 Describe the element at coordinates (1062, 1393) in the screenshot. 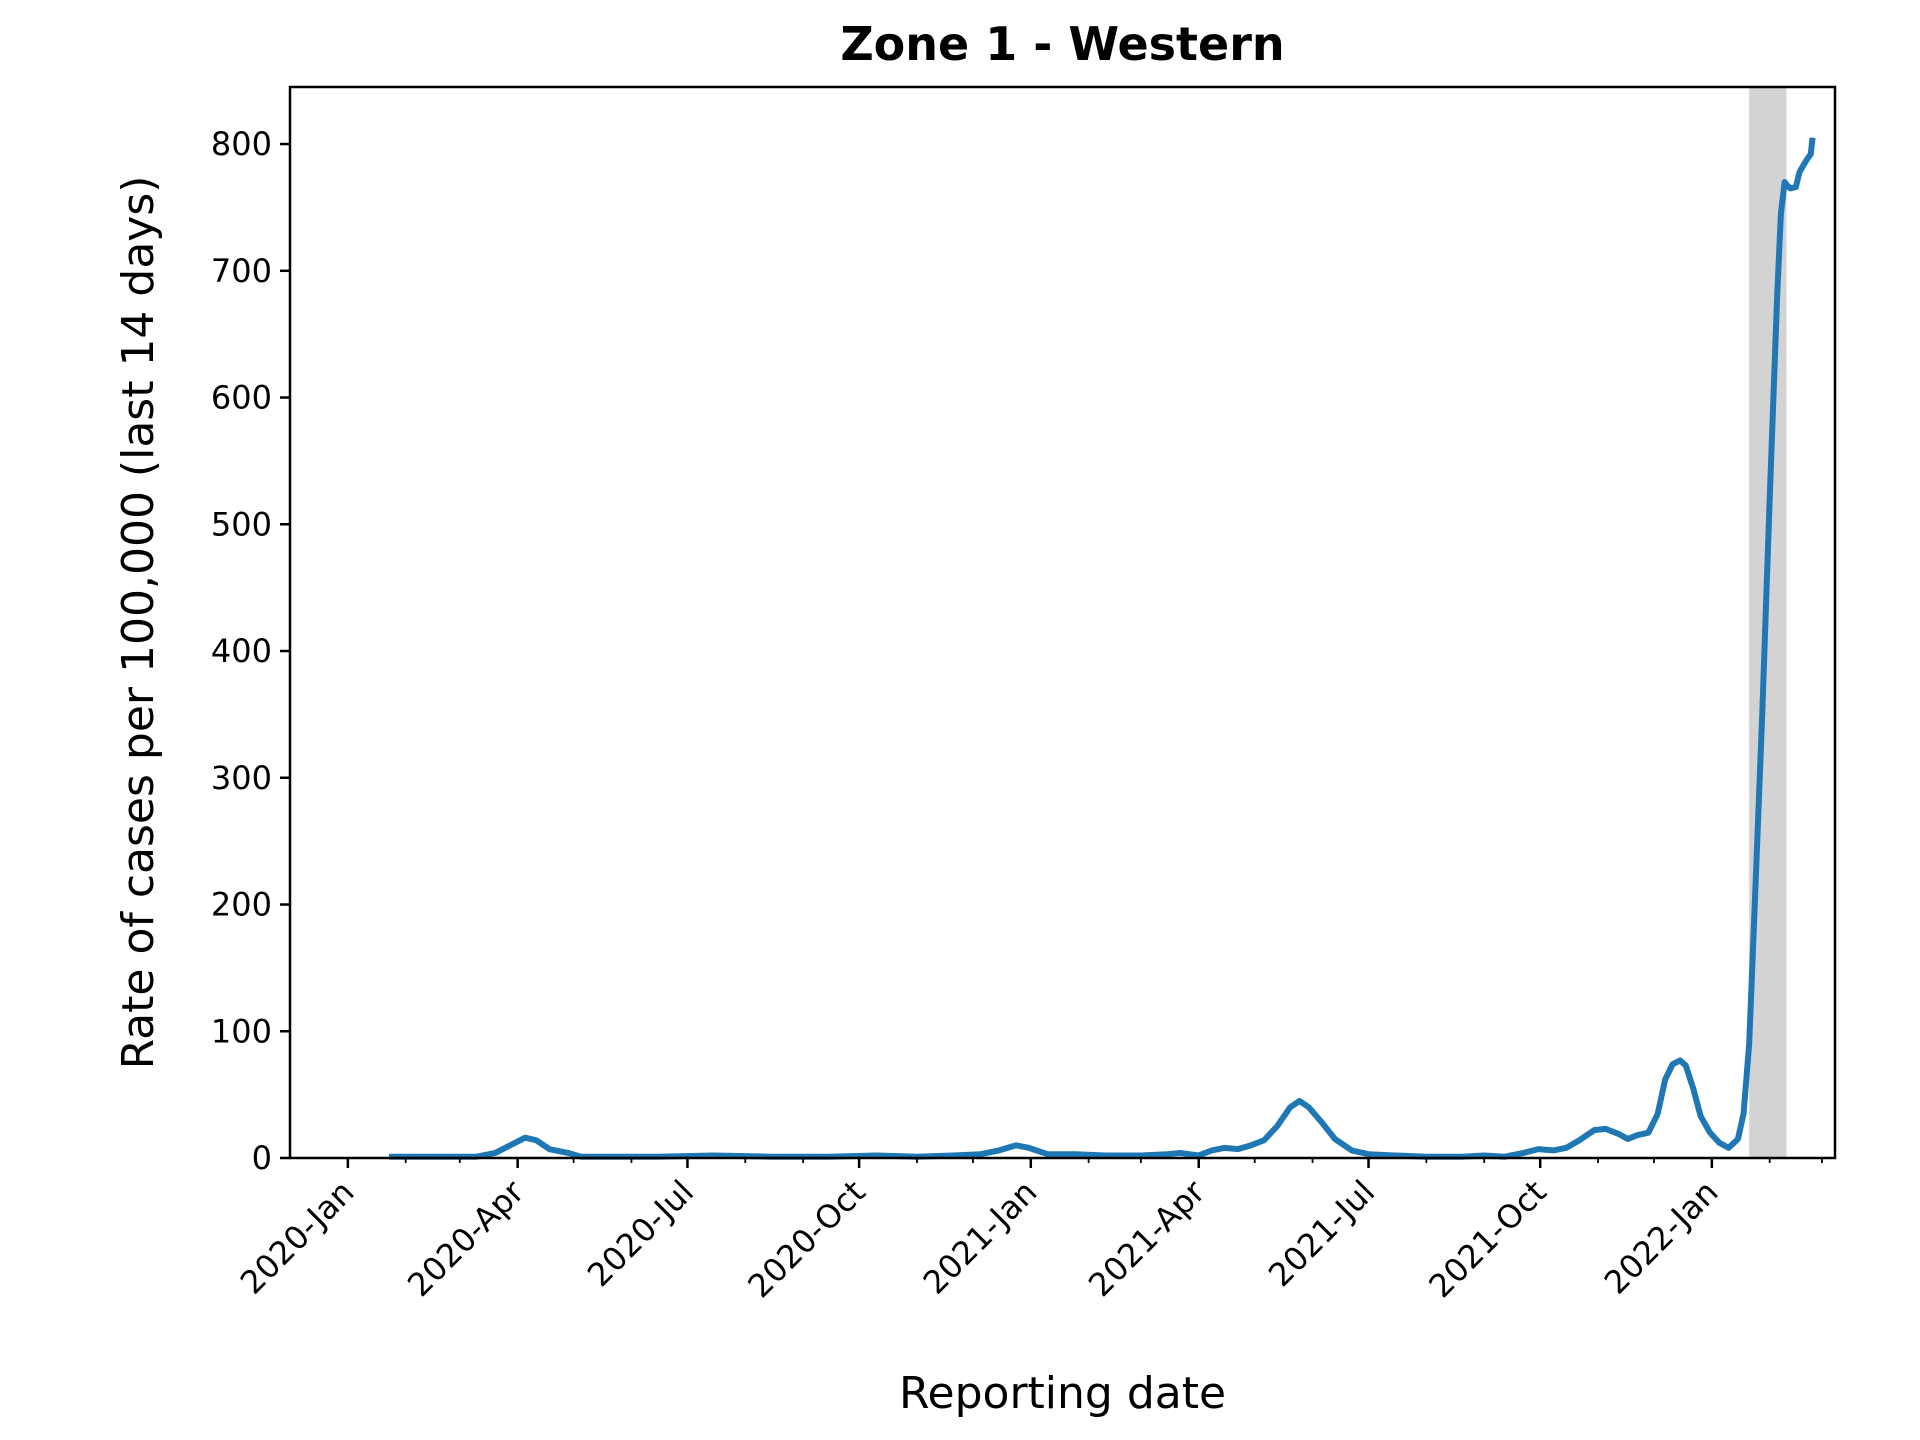

I see `x-axis-title: Reporting date` at that location.